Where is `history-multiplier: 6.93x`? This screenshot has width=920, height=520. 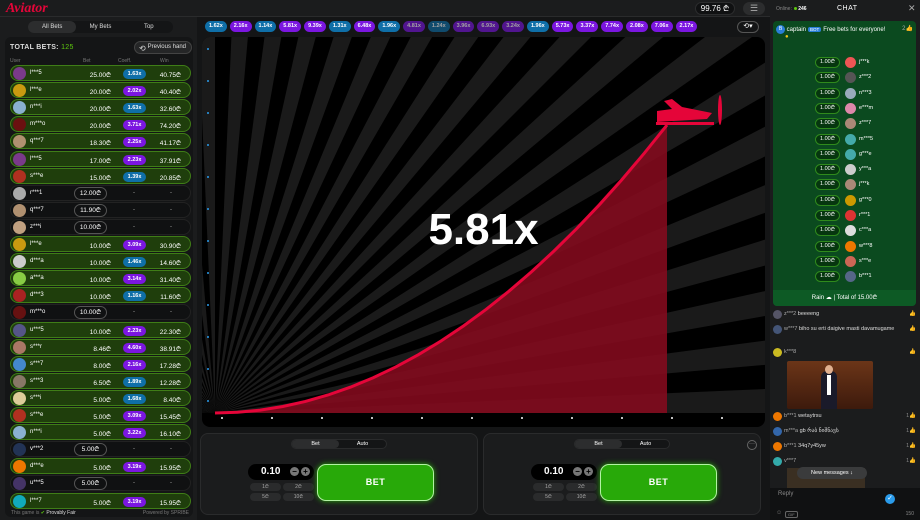
history-multiplier: 6.93x is located at coordinates (488, 26).